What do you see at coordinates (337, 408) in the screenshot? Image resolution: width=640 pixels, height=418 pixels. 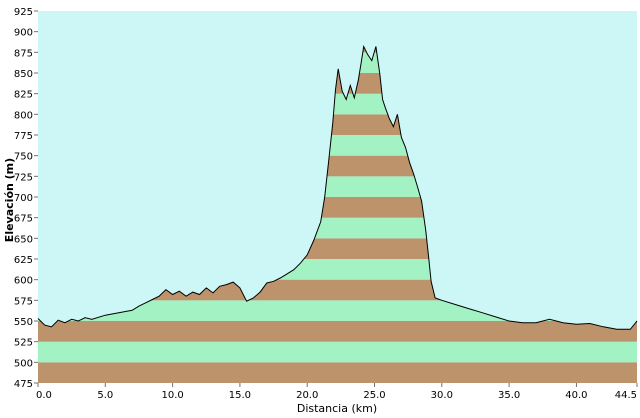 I see `x-axis-label: Distancia (km)` at bounding box center [337, 408].